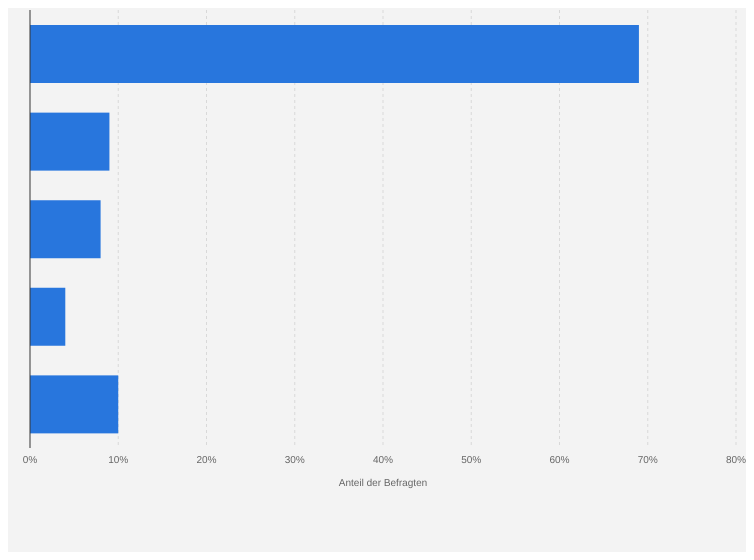 This screenshot has width=754, height=560. Describe the element at coordinates (559, 460) in the screenshot. I see `x-tick-label: 60%` at that location.